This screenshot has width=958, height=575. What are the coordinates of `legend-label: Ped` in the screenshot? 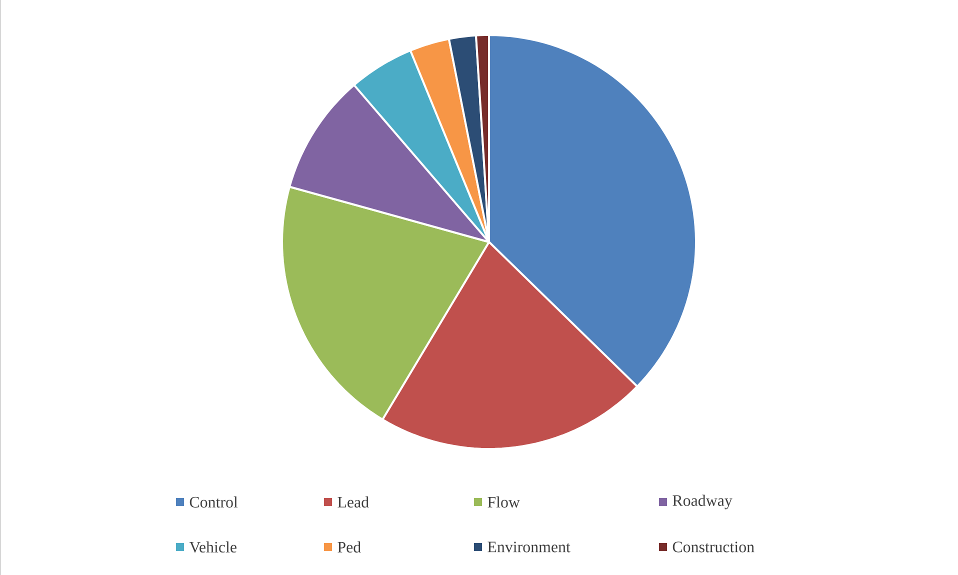 It's located at (349, 547).